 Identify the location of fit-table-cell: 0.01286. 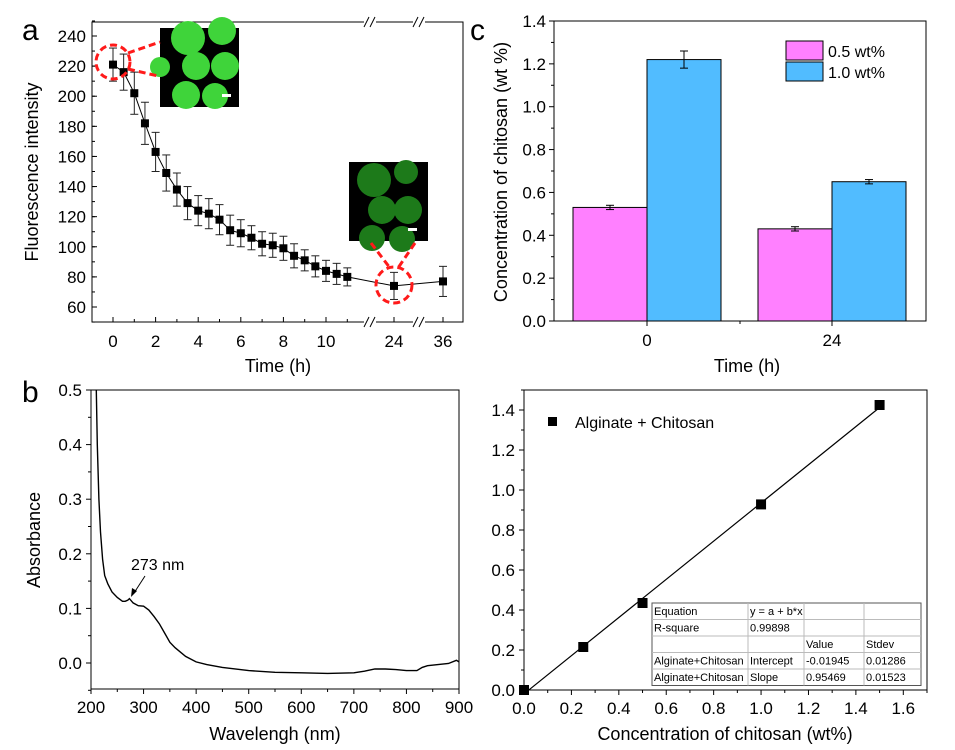
(886, 662).